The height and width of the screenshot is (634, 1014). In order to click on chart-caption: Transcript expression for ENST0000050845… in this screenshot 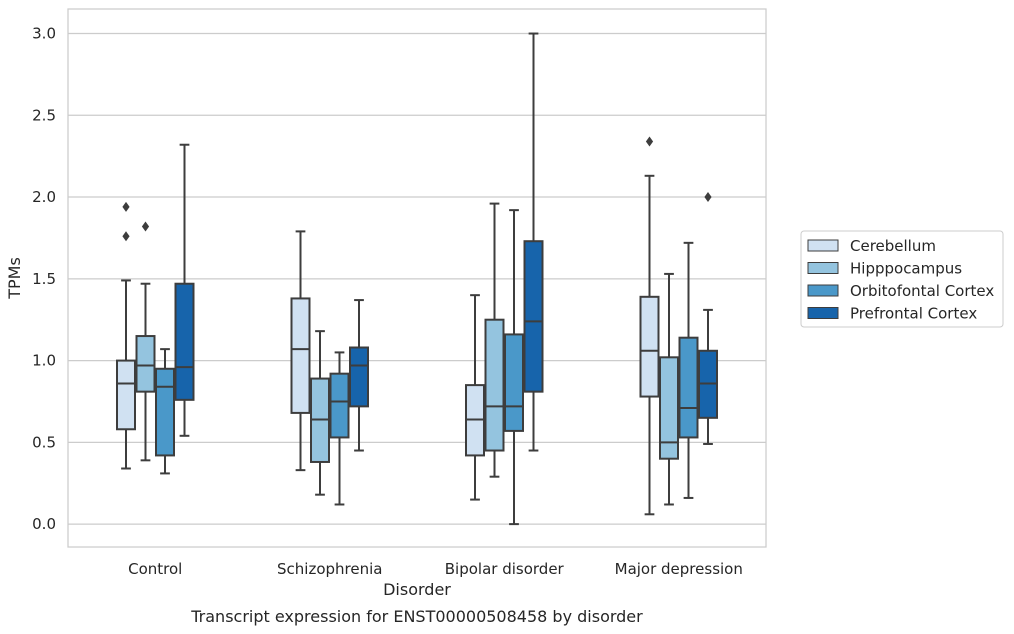, I will do `click(416, 616)`.